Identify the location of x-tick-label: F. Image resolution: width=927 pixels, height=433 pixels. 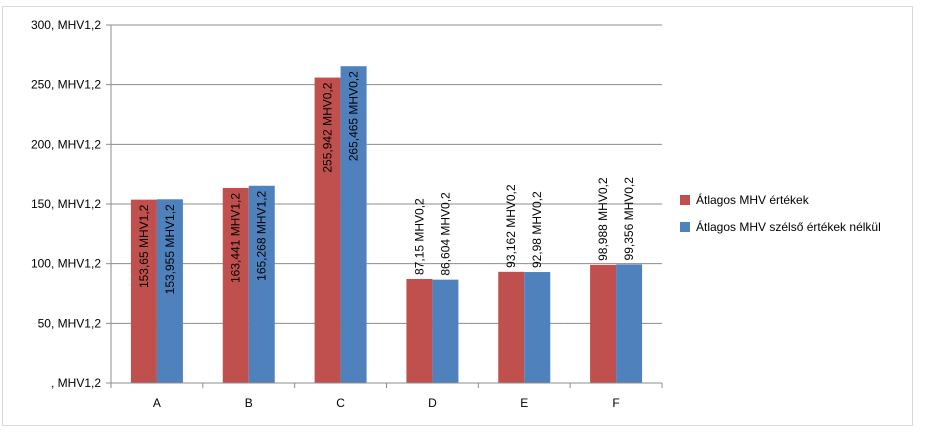
(615, 403).